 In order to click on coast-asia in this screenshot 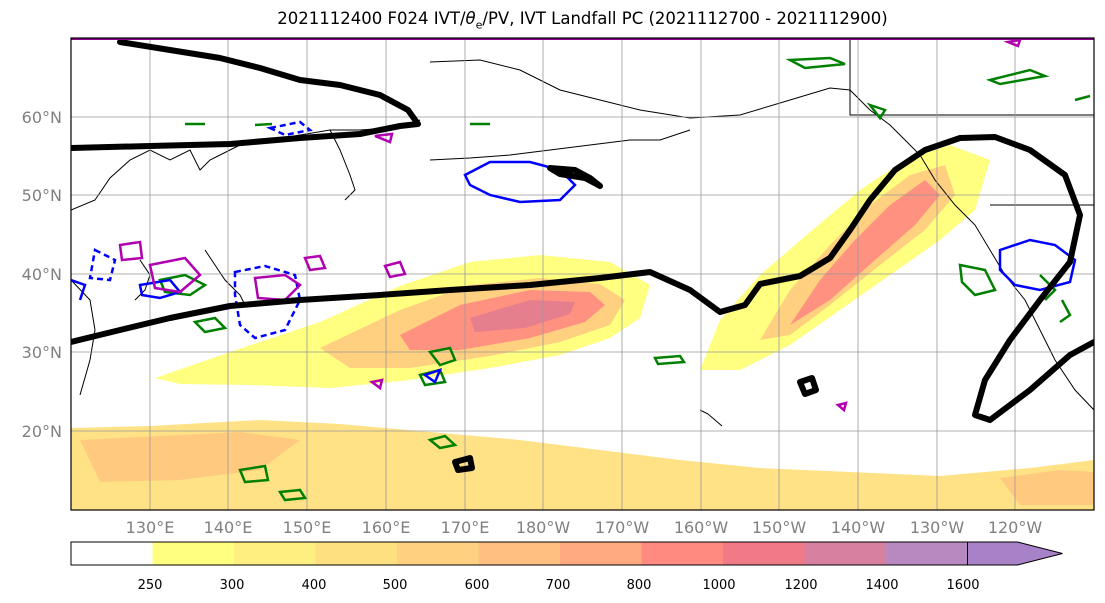, I will do `click(246, 165)`.